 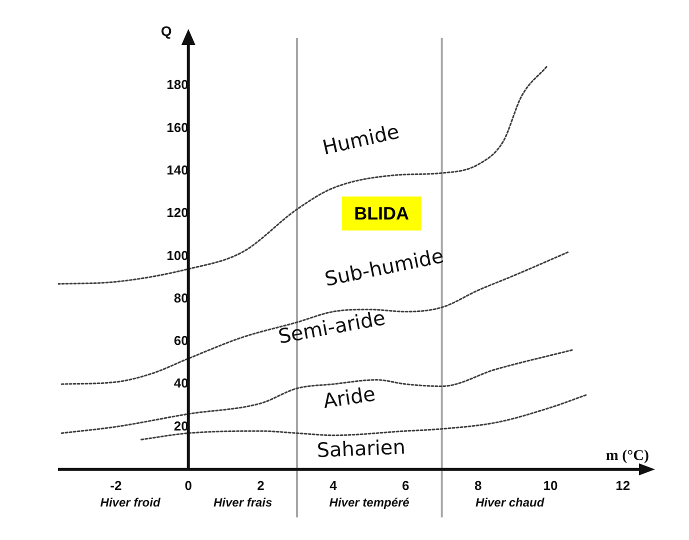 What do you see at coordinates (623, 485) in the screenshot?
I see `x-tick-label: 12` at bounding box center [623, 485].